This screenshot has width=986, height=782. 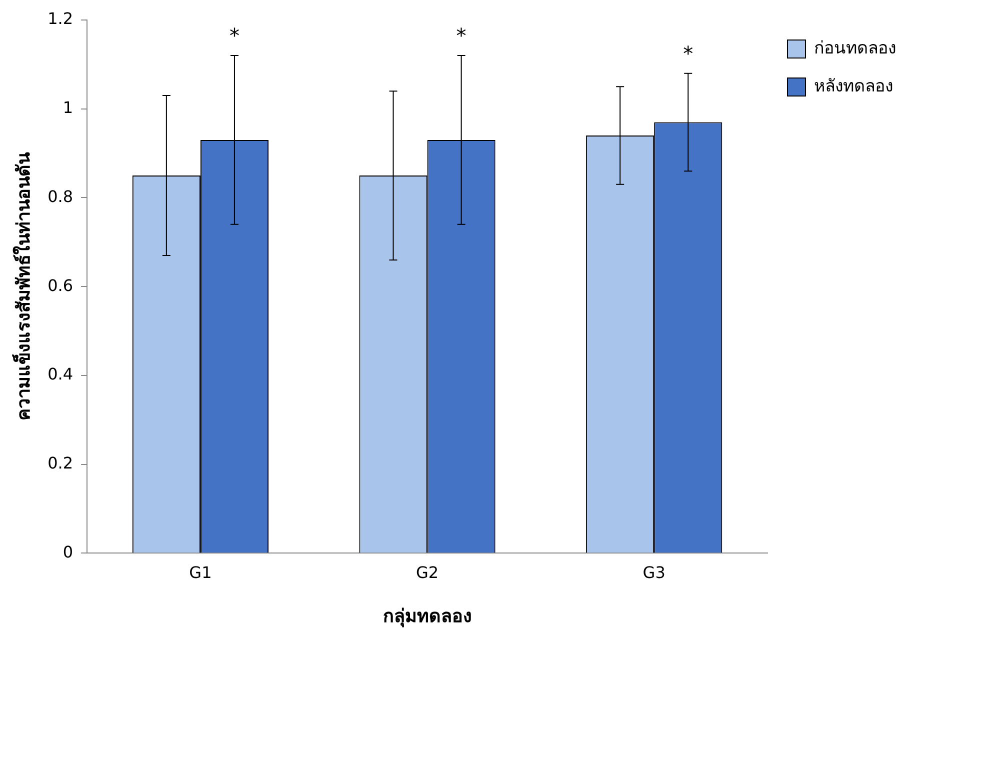 What do you see at coordinates (853, 86) in the screenshot?
I see `legend-label: หลังทดลอง` at bounding box center [853, 86].